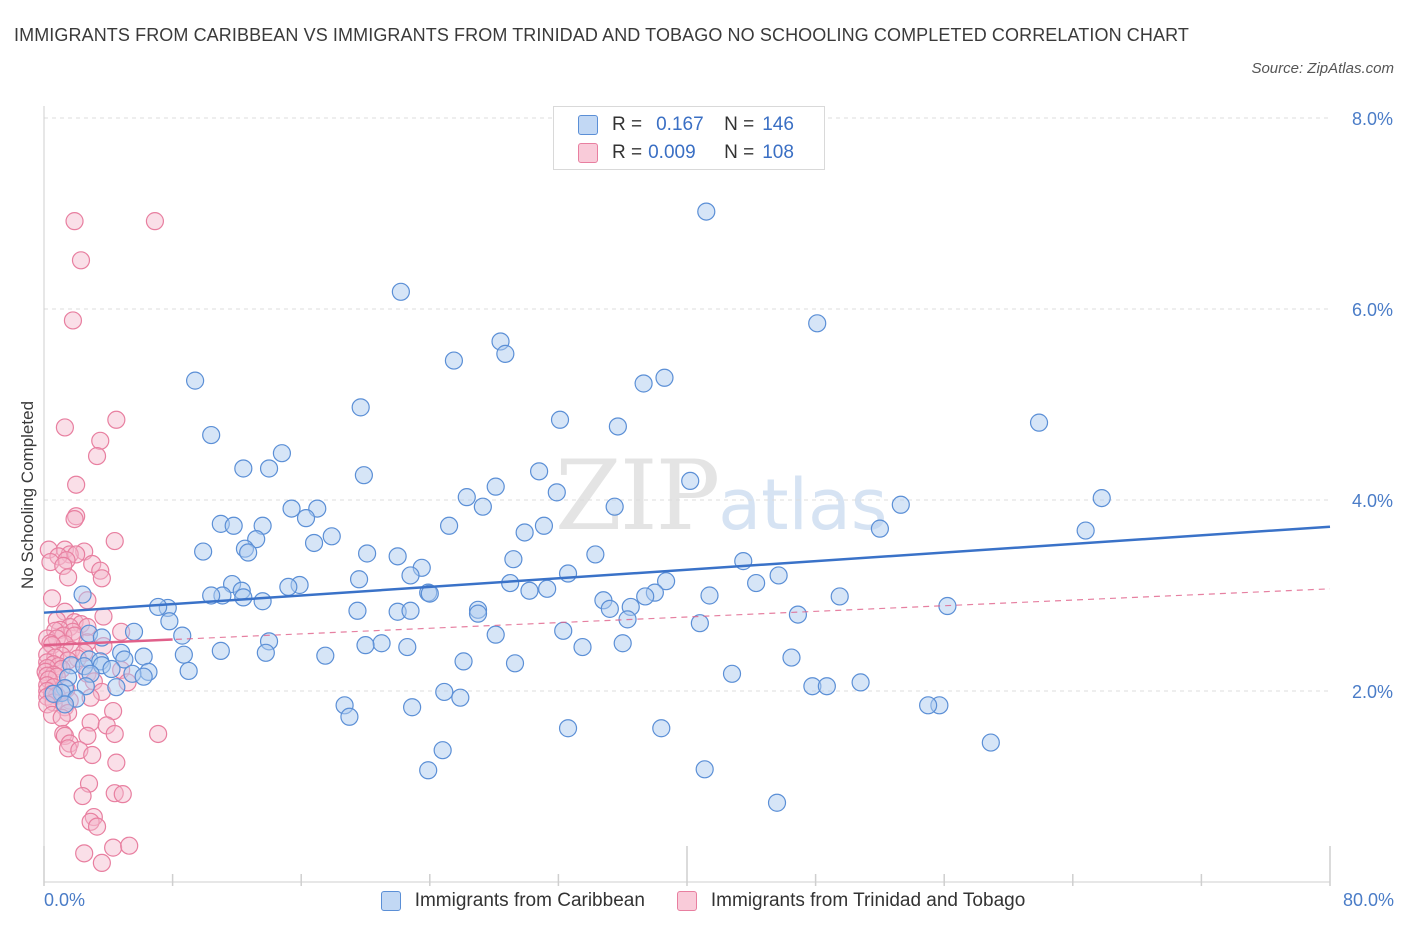 The image size is (1406, 930). Describe the element at coordinates (108, 642) in the screenshot. I see `trend-line-trinidad-solid` at that location.